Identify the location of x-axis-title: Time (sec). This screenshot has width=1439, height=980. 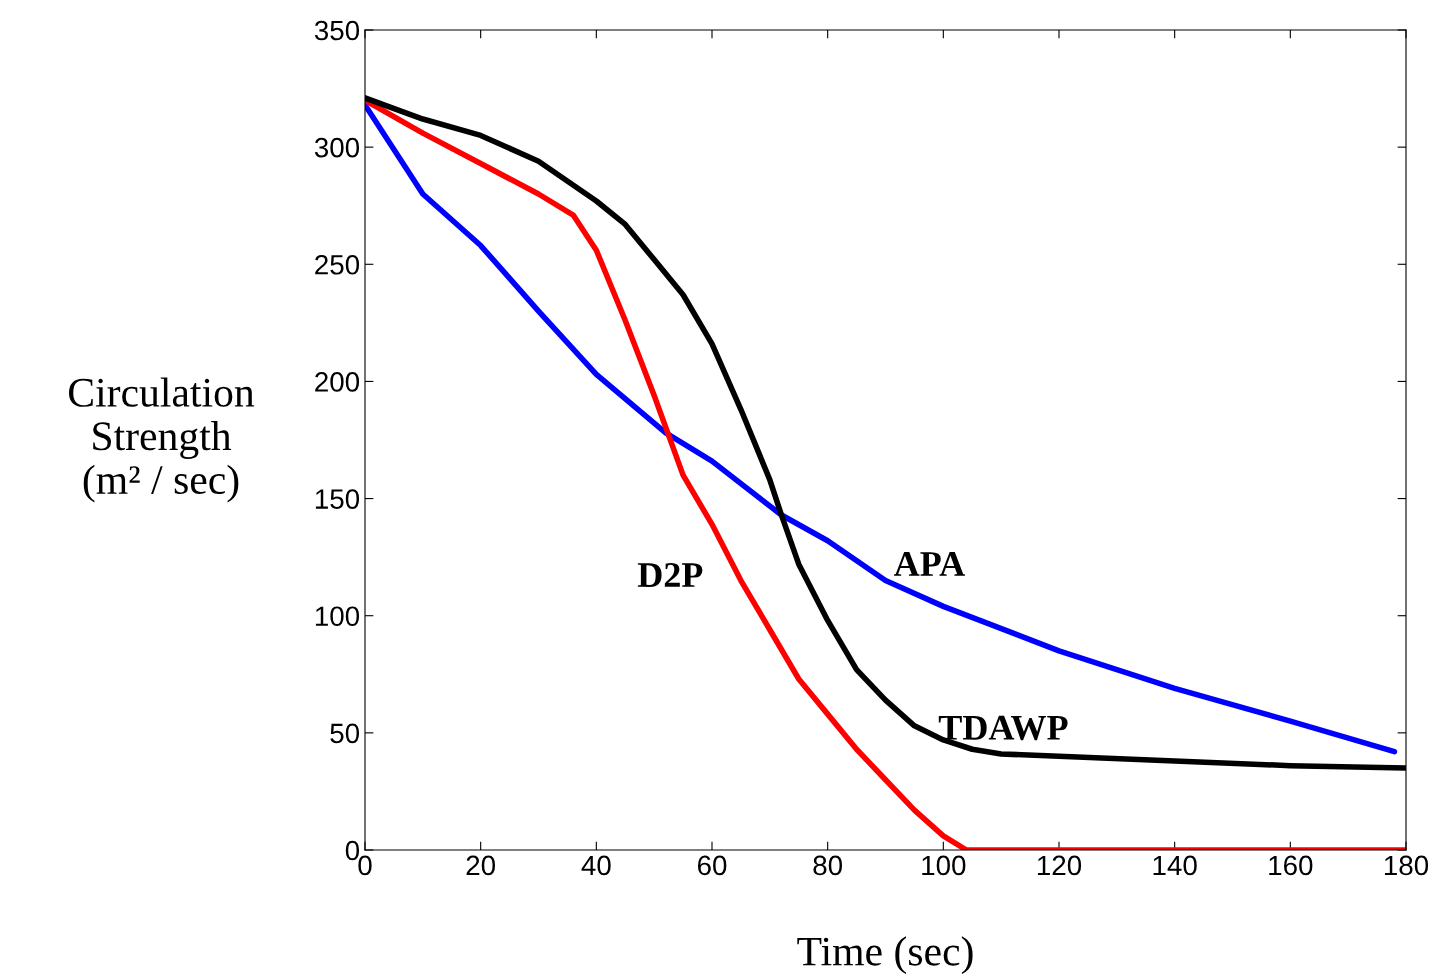
(885, 955).